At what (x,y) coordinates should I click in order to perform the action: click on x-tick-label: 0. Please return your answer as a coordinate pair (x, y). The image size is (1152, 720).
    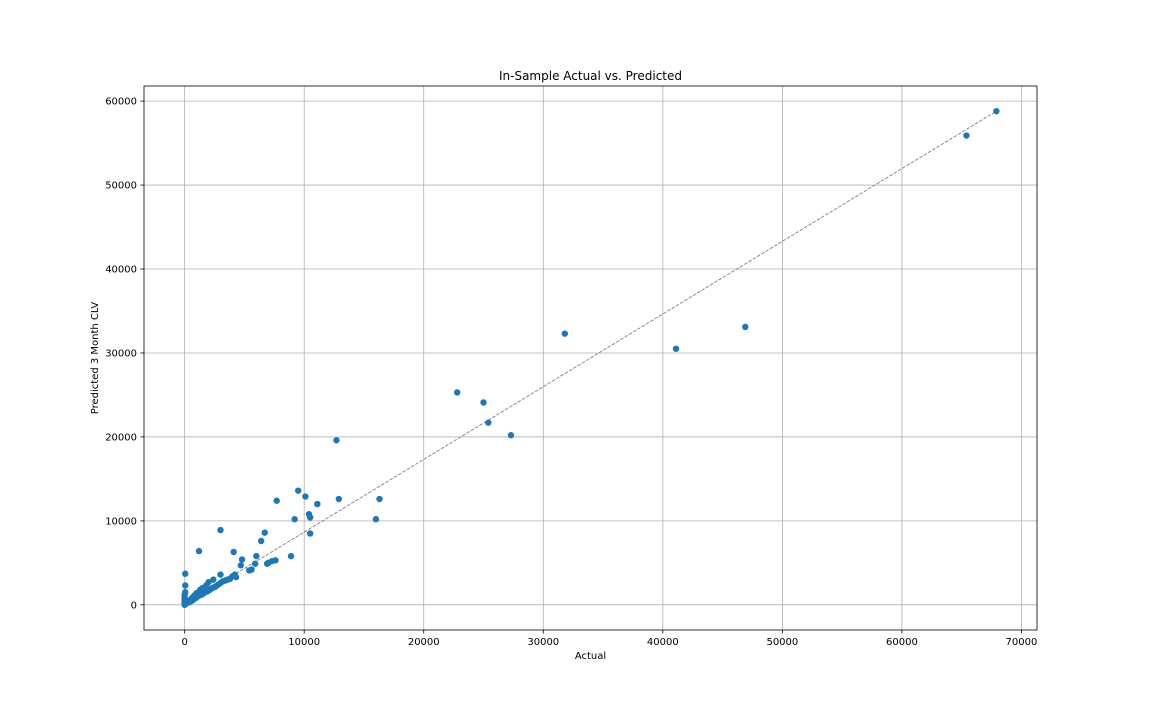
    Looking at the image, I should click on (184, 642).